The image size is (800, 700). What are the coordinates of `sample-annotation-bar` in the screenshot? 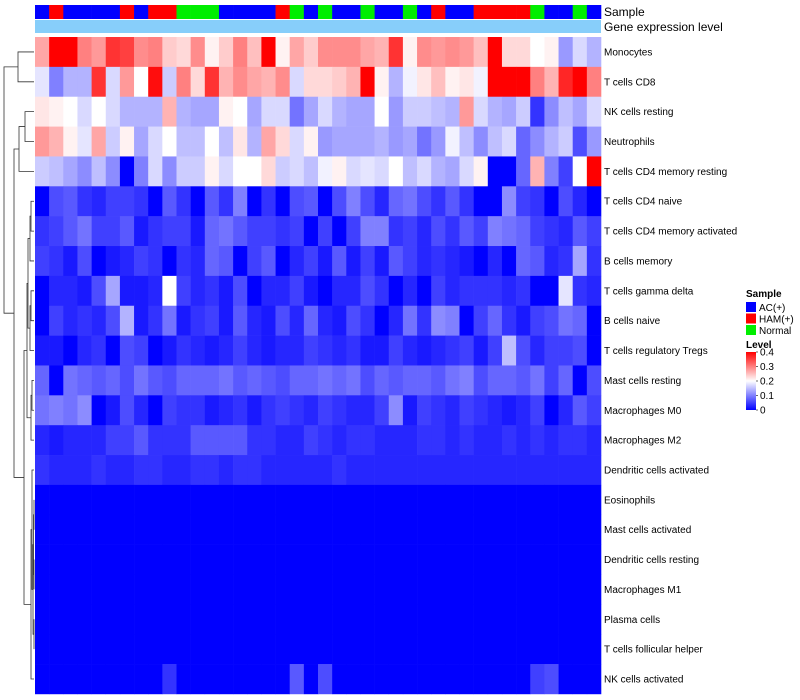 It's located at (318, 12).